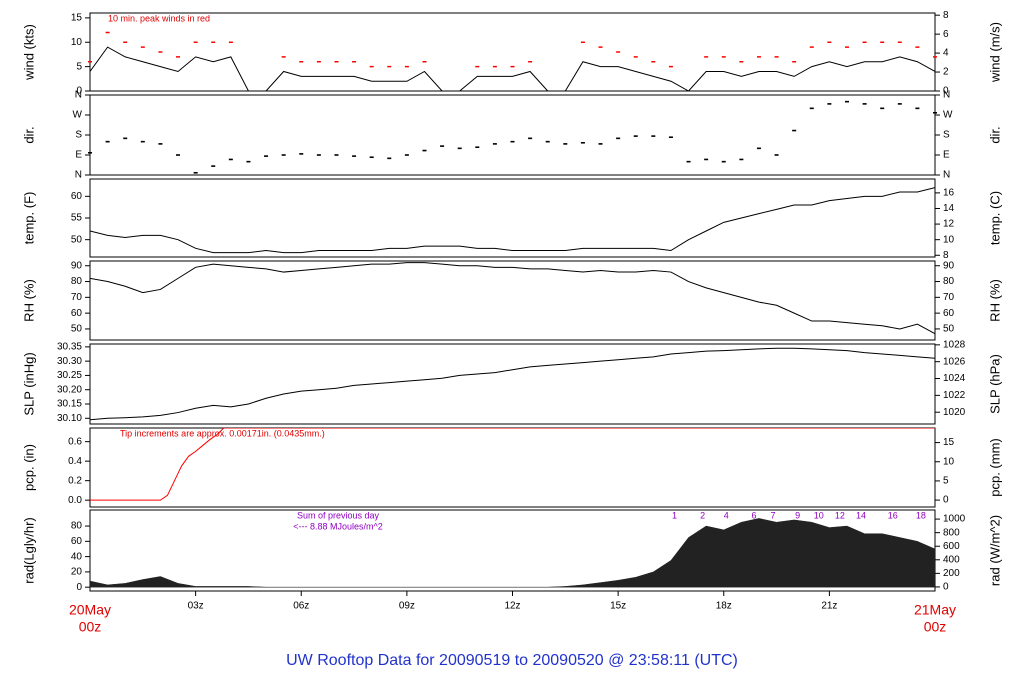 The height and width of the screenshot is (700, 1024). What do you see at coordinates (338, 515) in the screenshot?
I see `annotation: Sum of previous day` at bounding box center [338, 515].